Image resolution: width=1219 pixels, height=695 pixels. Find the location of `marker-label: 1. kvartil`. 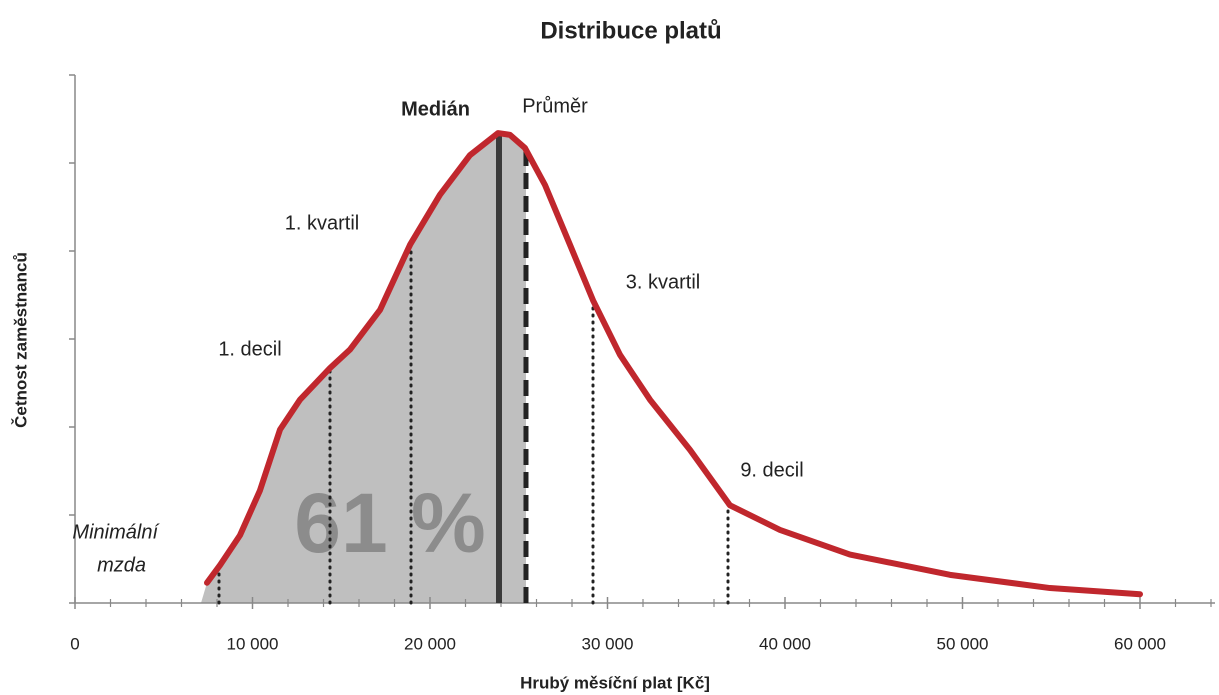

marker-label: 1. kvartil is located at coordinates (322, 223).